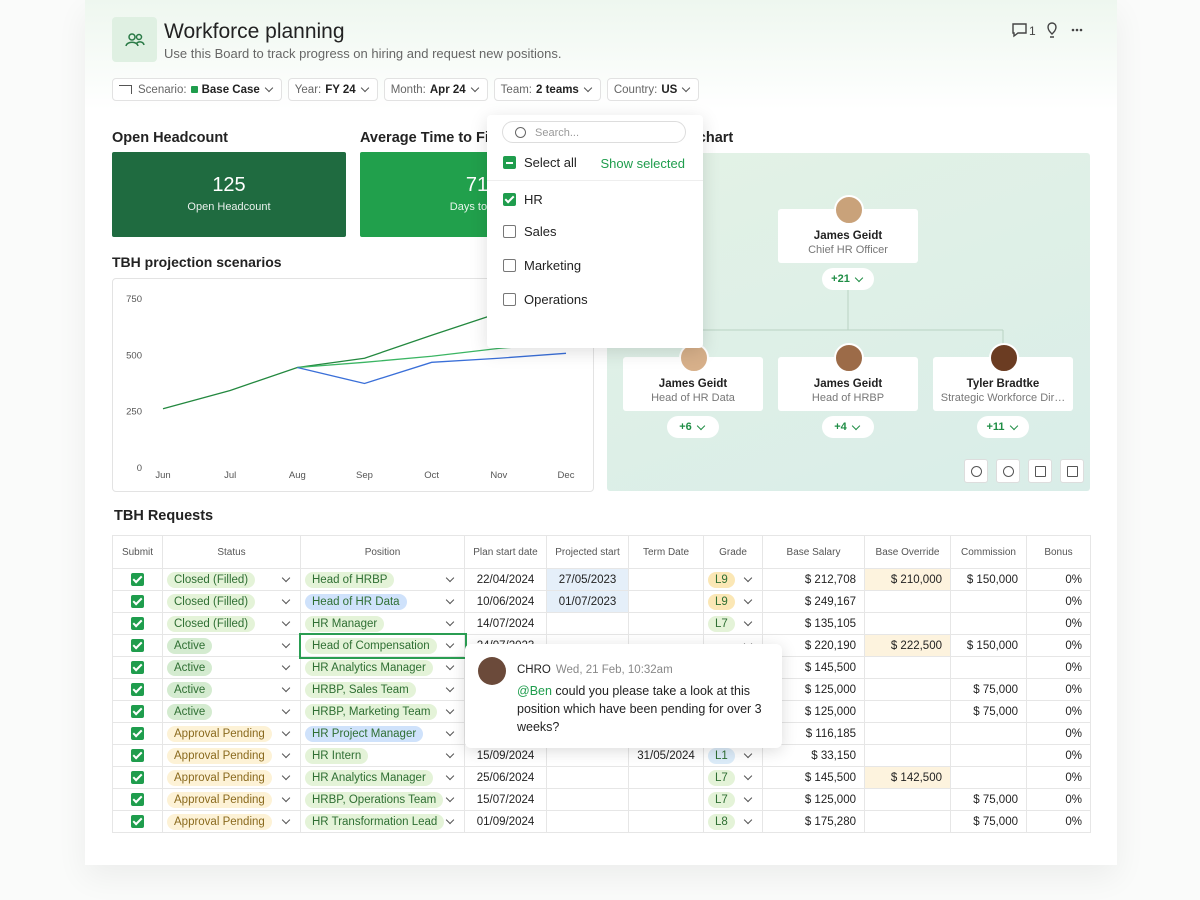 The height and width of the screenshot is (900, 1200). I want to click on cell: L8, so click(733, 821).